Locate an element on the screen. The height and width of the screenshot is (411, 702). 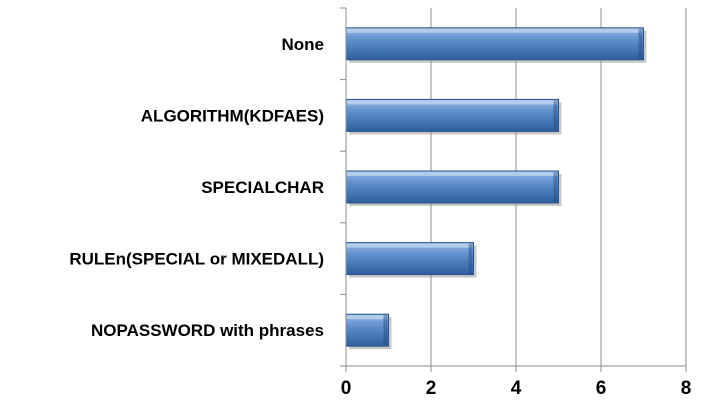
x-tick-label: 4 is located at coordinates (516, 388).